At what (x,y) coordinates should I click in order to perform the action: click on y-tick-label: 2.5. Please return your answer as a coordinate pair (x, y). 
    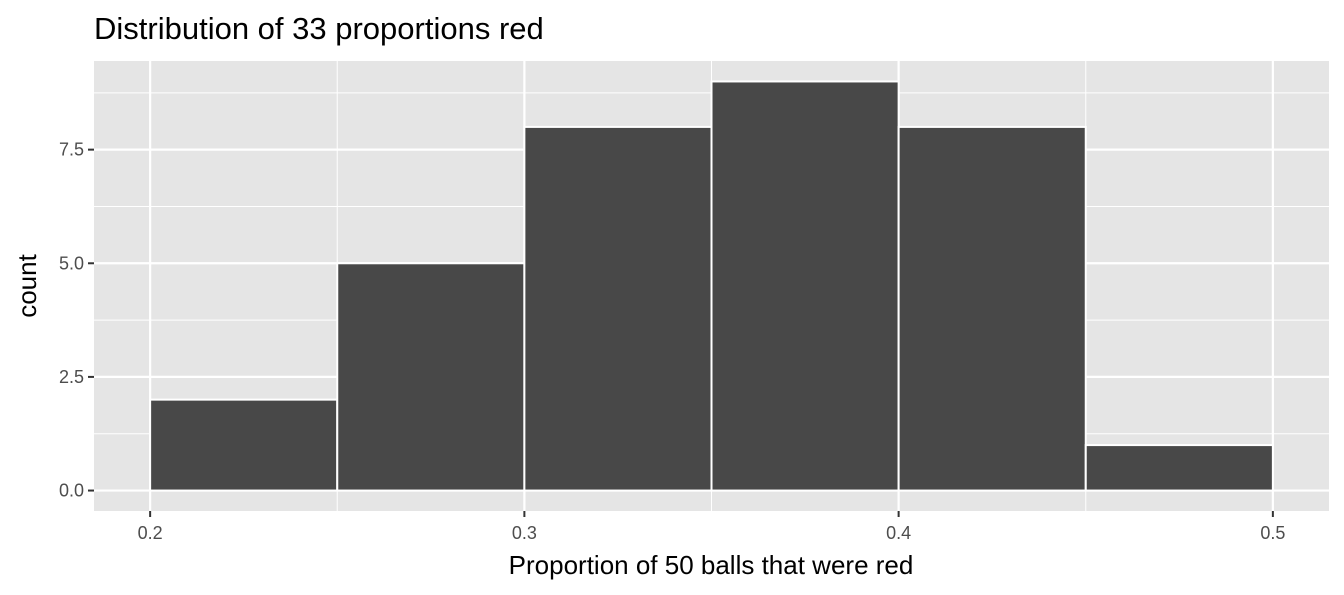
    Looking at the image, I should click on (71, 377).